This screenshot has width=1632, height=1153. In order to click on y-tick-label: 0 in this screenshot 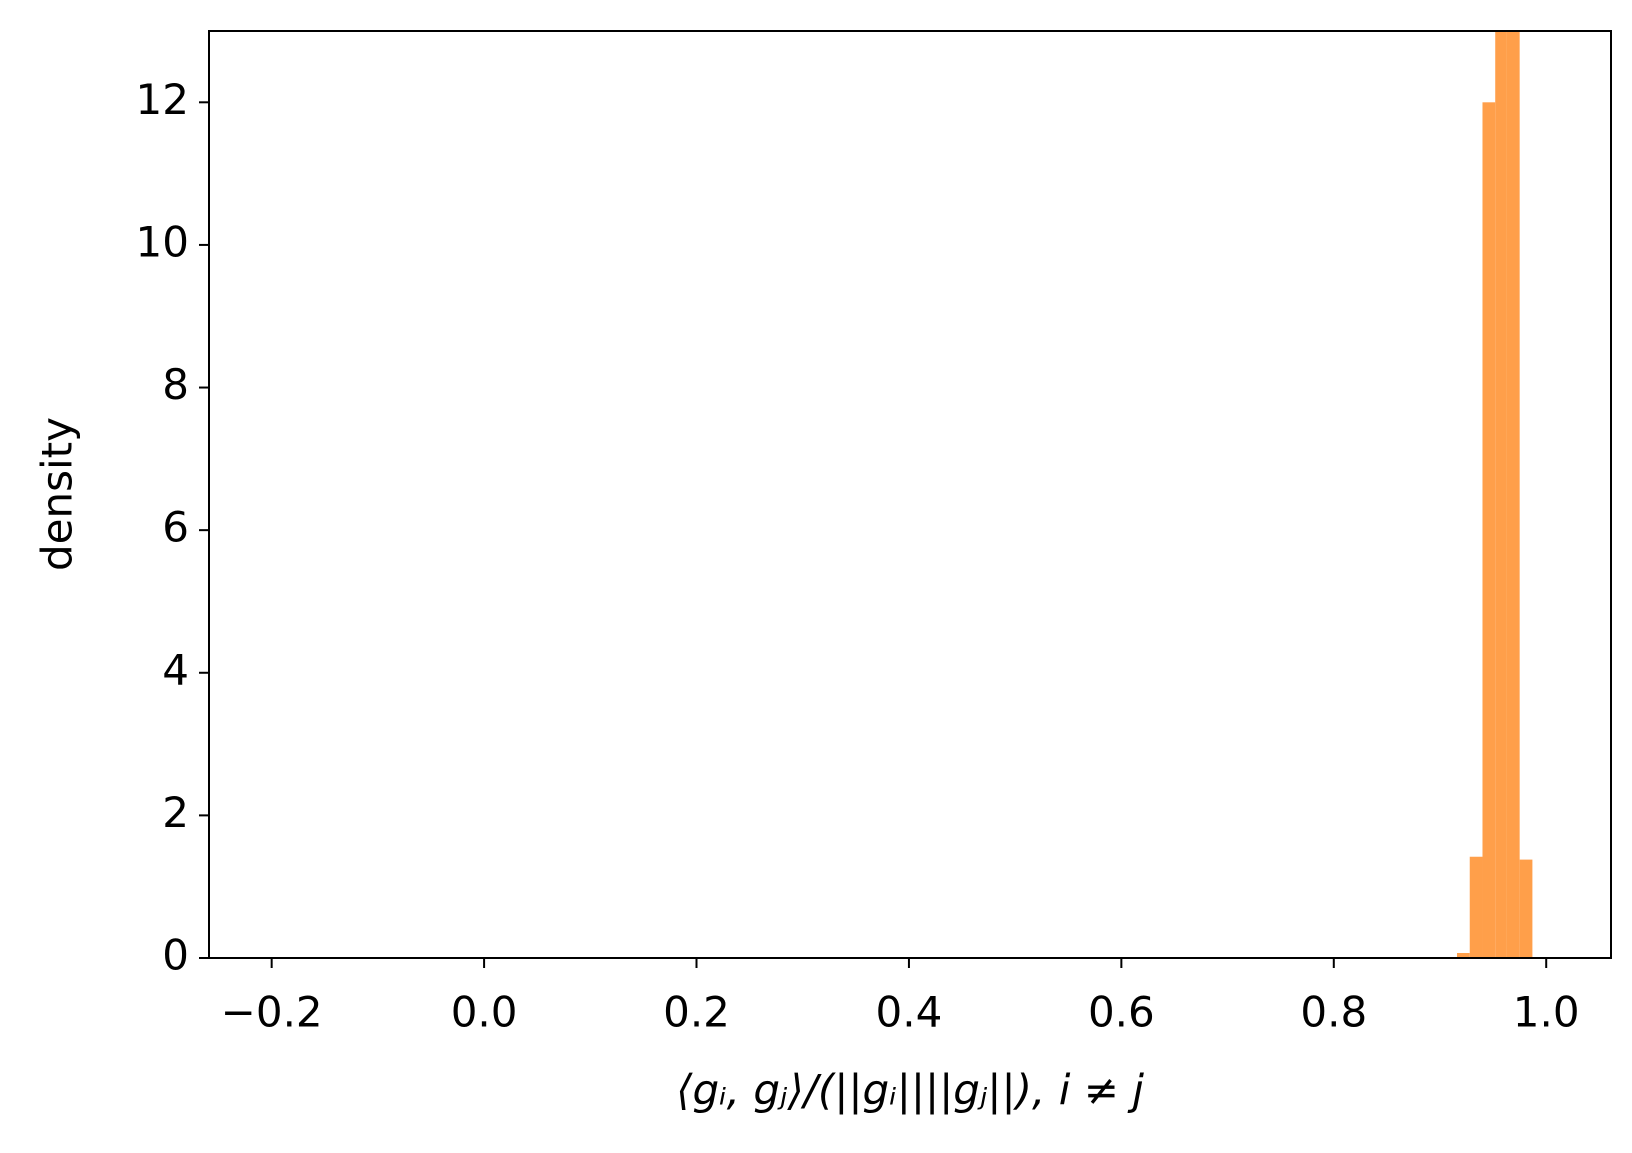, I will do `click(175, 955)`.